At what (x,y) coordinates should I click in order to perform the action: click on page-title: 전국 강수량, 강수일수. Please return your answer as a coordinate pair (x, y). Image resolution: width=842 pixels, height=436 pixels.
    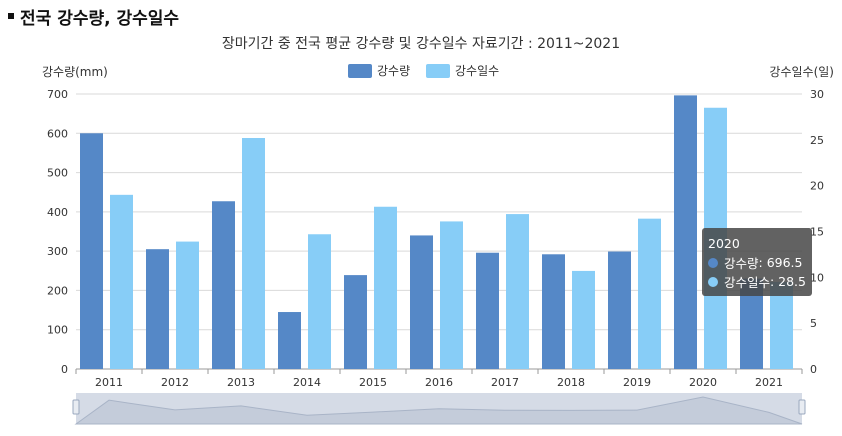
    Looking at the image, I should click on (93, 16).